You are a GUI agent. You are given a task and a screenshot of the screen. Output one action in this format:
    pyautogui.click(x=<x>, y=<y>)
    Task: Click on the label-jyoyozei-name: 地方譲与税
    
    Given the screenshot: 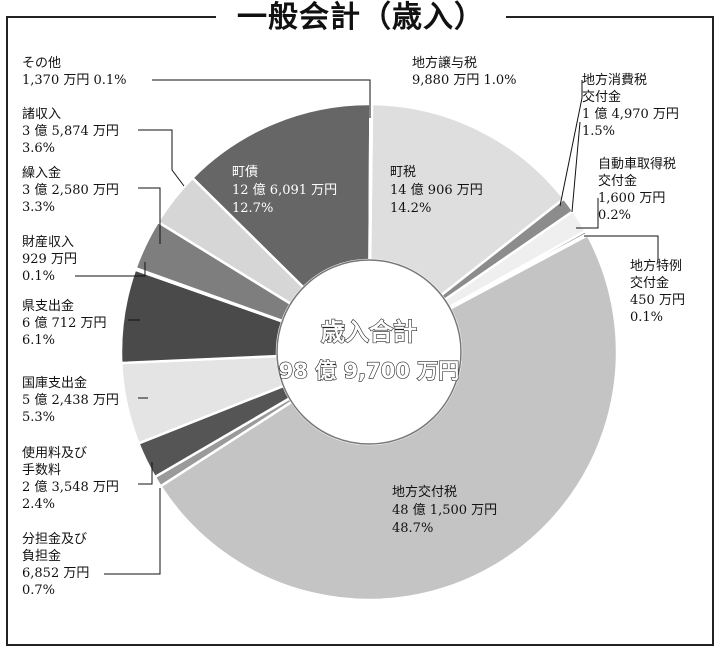 What is the action you would take?
    pyautogui.click(x=444, y=63)
    